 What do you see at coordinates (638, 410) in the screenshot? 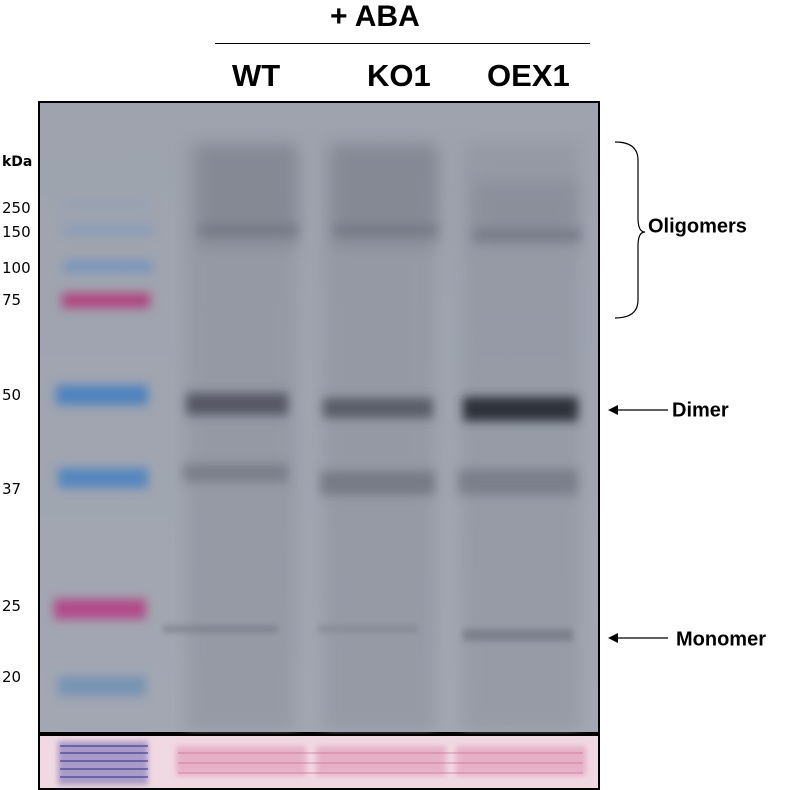
I see `dimer-arrow` at bounding box center [638, 410].